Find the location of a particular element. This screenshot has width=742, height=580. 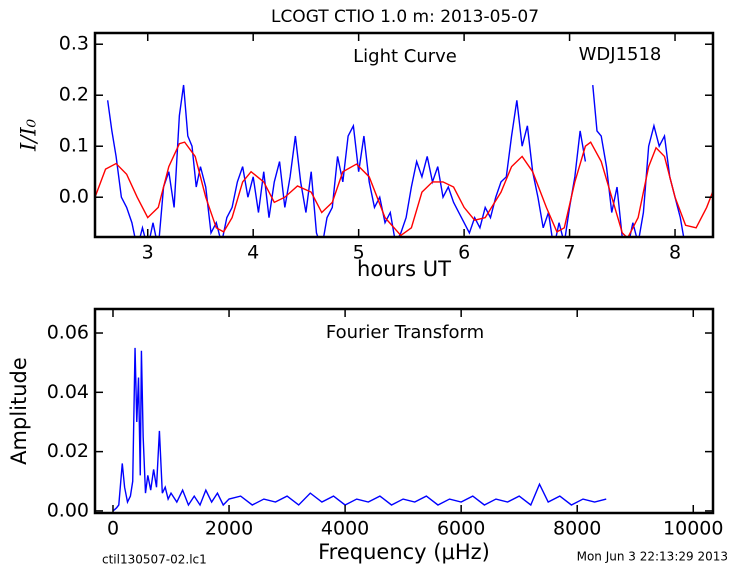

y-tick-label: 0.06 is located at coordinates (68, 333).